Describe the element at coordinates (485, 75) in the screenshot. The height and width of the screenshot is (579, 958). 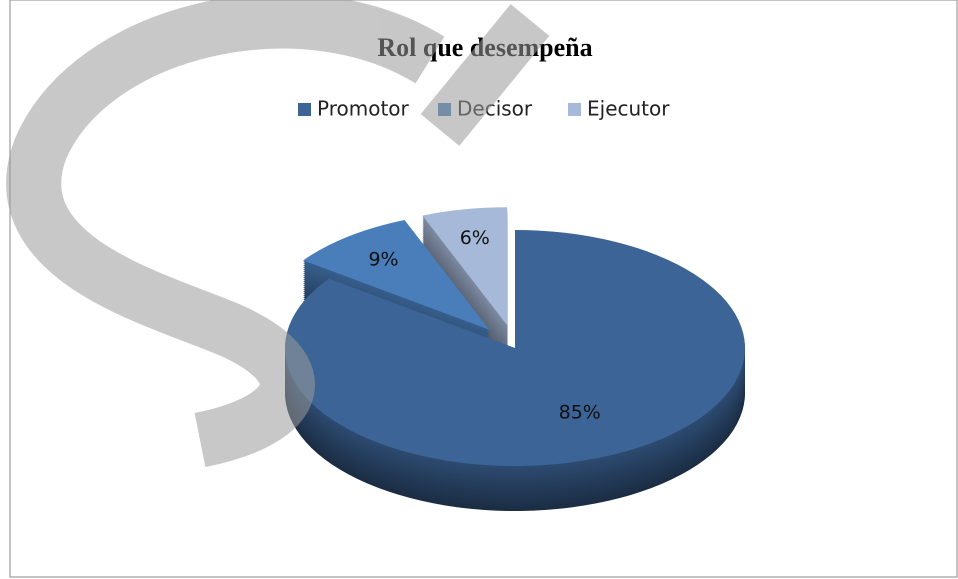
I see `watermark-stroke` at that location.